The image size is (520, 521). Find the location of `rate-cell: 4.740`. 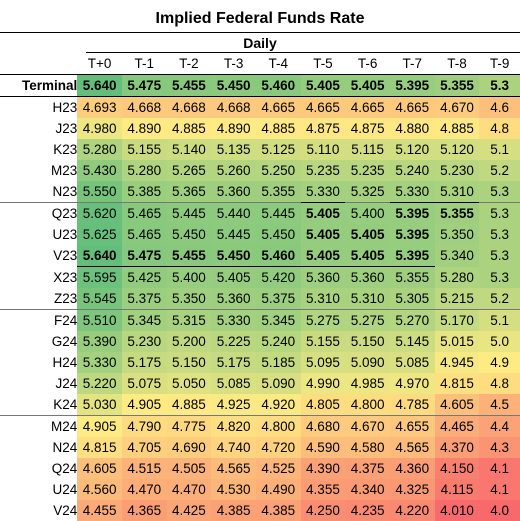

rate-cell: 4.740 is located at coordinates (233, 447).